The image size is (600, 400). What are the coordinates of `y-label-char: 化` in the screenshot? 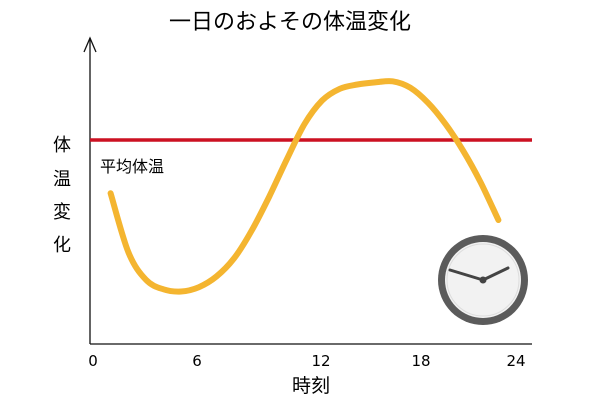 It's located at (62, 245).